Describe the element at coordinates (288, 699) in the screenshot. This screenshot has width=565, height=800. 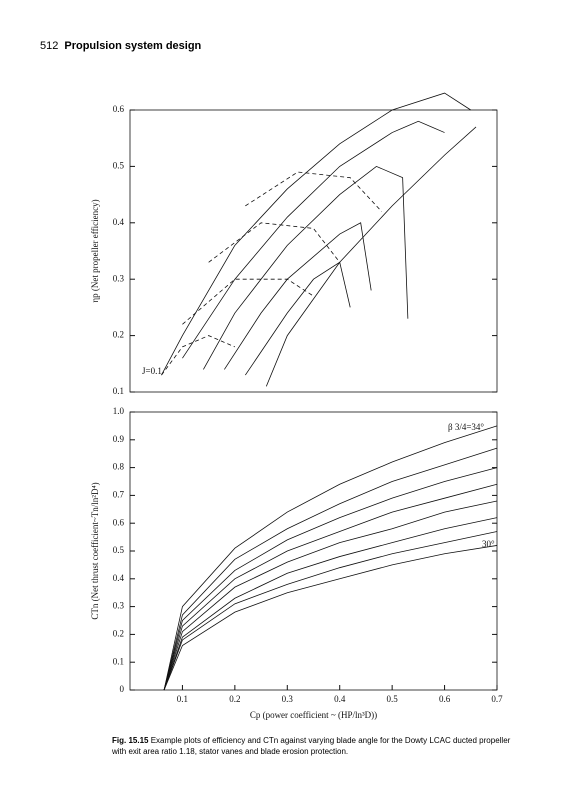
I see `x-tick-label: 0.3` at that location.